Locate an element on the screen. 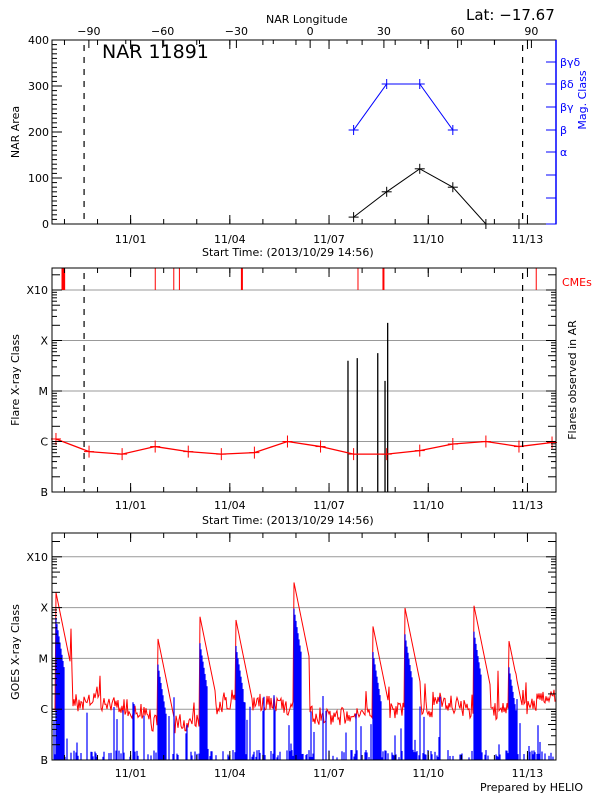 This screenshot has height=800, width=600. y-tick-label: 300 is located at coordinates (38, 86).